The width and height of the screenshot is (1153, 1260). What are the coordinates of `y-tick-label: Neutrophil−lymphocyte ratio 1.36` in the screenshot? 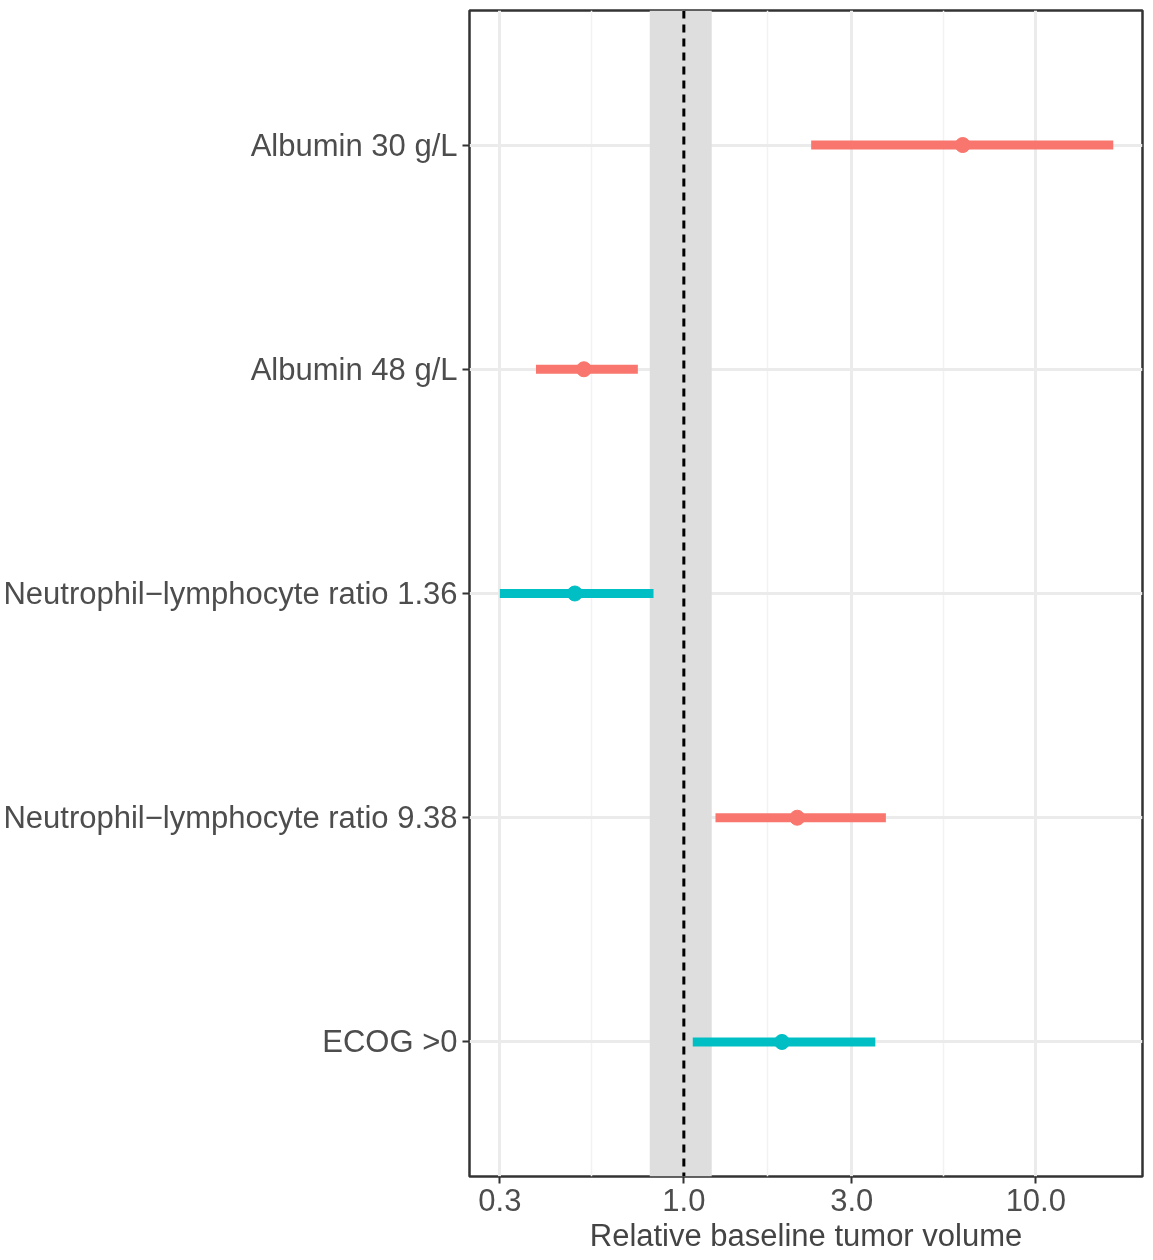 It's located at (230, 593).